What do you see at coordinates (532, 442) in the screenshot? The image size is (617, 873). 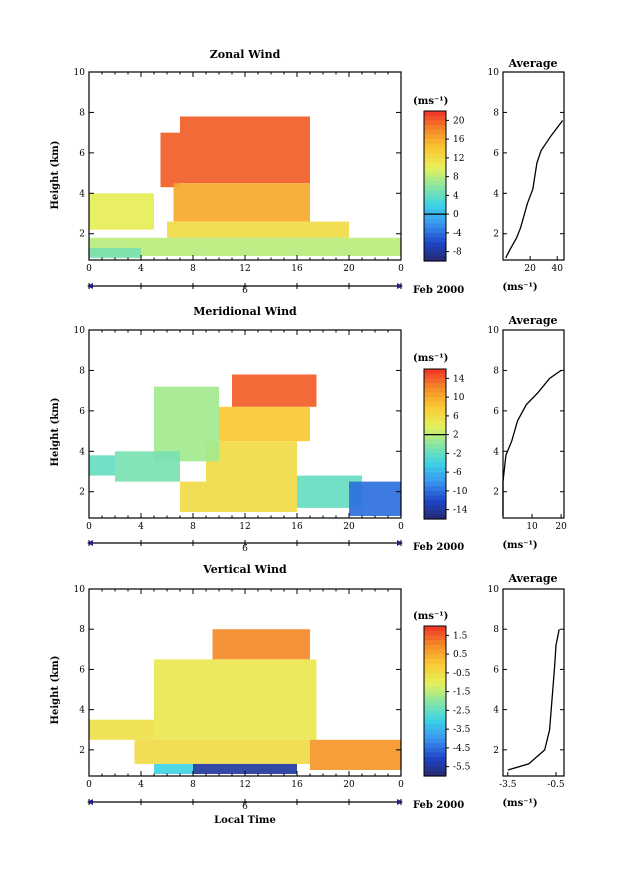 I see `average-profile-line` at bounding box center [532, 442].